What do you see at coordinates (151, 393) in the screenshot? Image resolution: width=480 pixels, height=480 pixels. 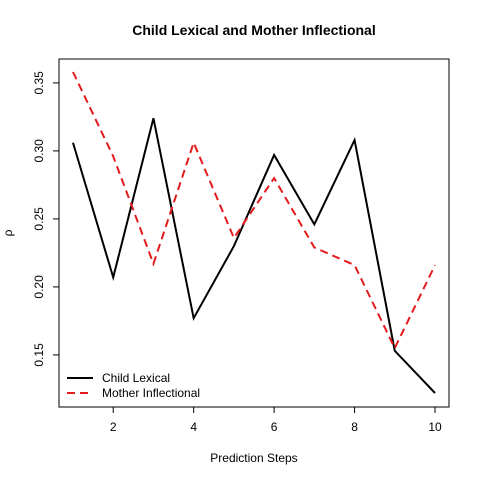 I see `legend-label: Mother Inflectional` at bounding box center [151, 393].